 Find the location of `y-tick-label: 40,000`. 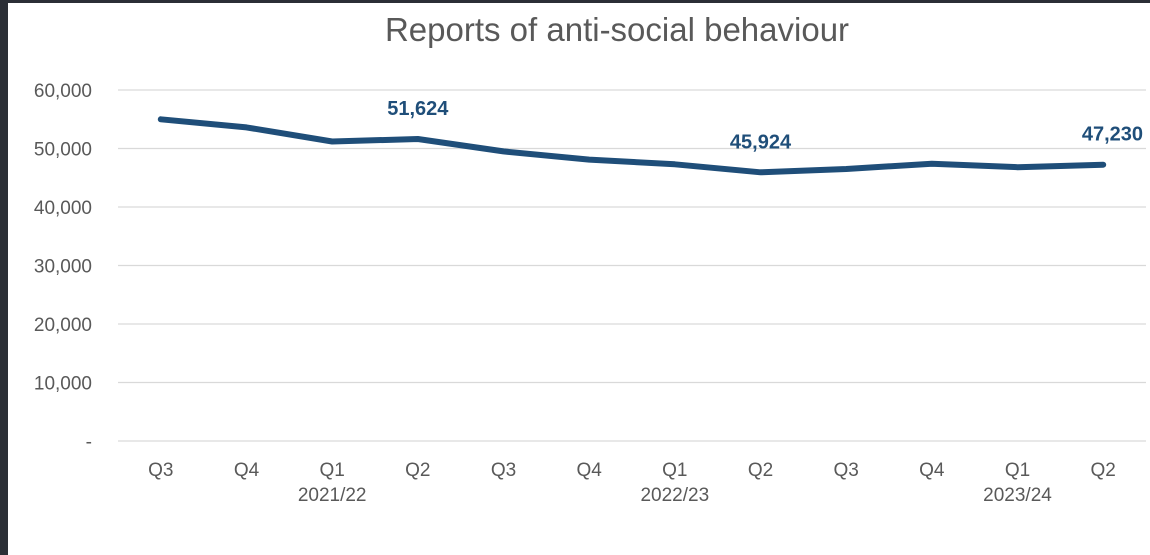

y-tick-label: 40,000 is located at coordinates (63, 208).